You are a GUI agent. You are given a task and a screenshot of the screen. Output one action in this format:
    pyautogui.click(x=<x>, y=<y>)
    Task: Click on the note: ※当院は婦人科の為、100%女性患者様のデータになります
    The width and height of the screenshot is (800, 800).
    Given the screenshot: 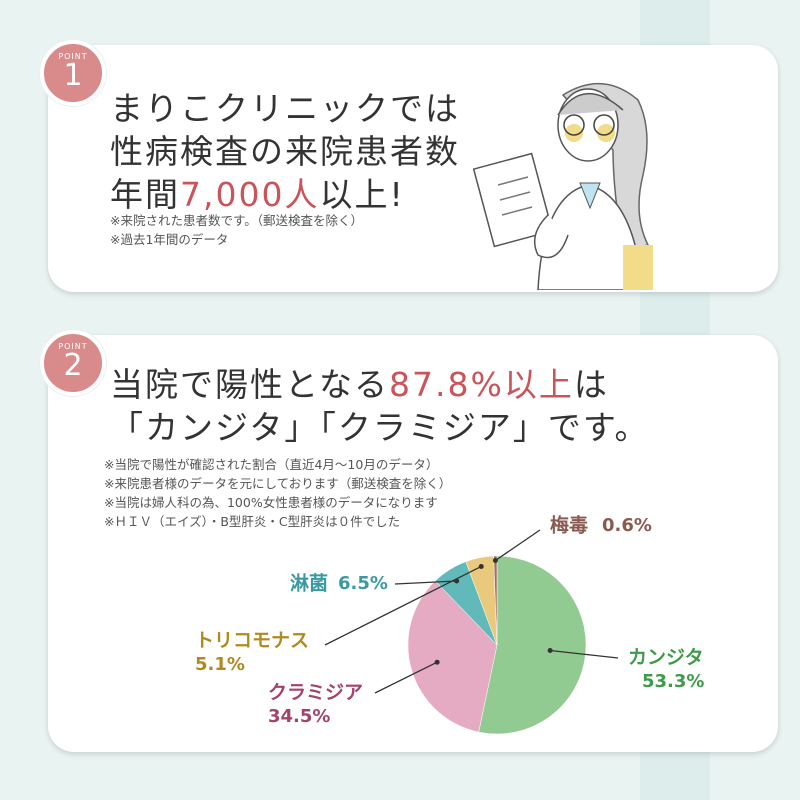 What is the action you would take?
    pyautogui.click(x=271, y=502)
    